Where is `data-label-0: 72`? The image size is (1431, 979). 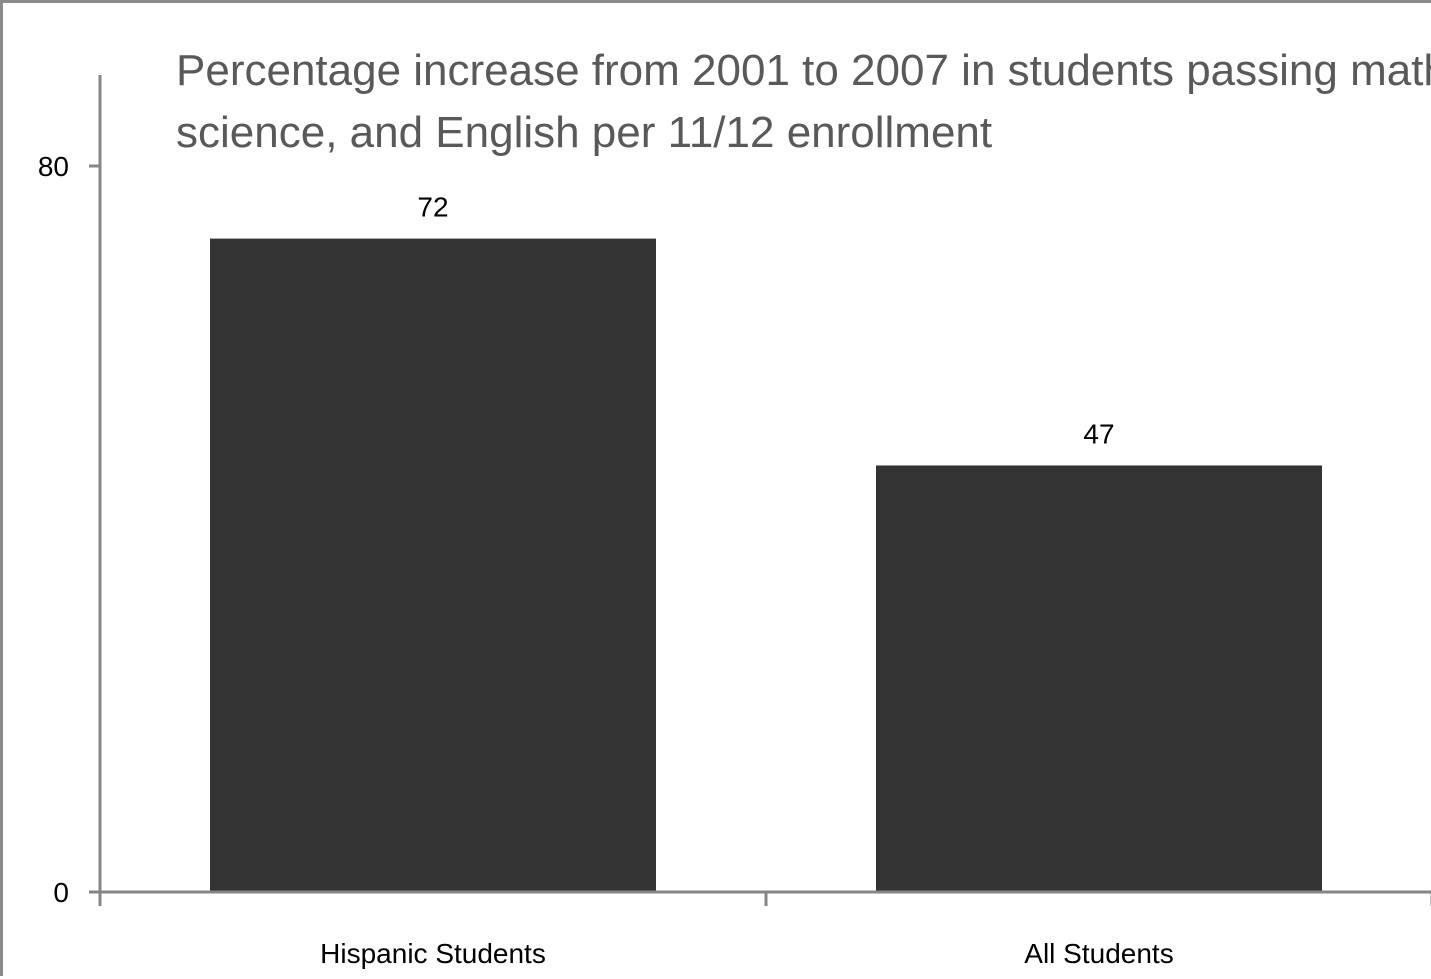
data-label-0: 72 is located at coordinates (432, 207).